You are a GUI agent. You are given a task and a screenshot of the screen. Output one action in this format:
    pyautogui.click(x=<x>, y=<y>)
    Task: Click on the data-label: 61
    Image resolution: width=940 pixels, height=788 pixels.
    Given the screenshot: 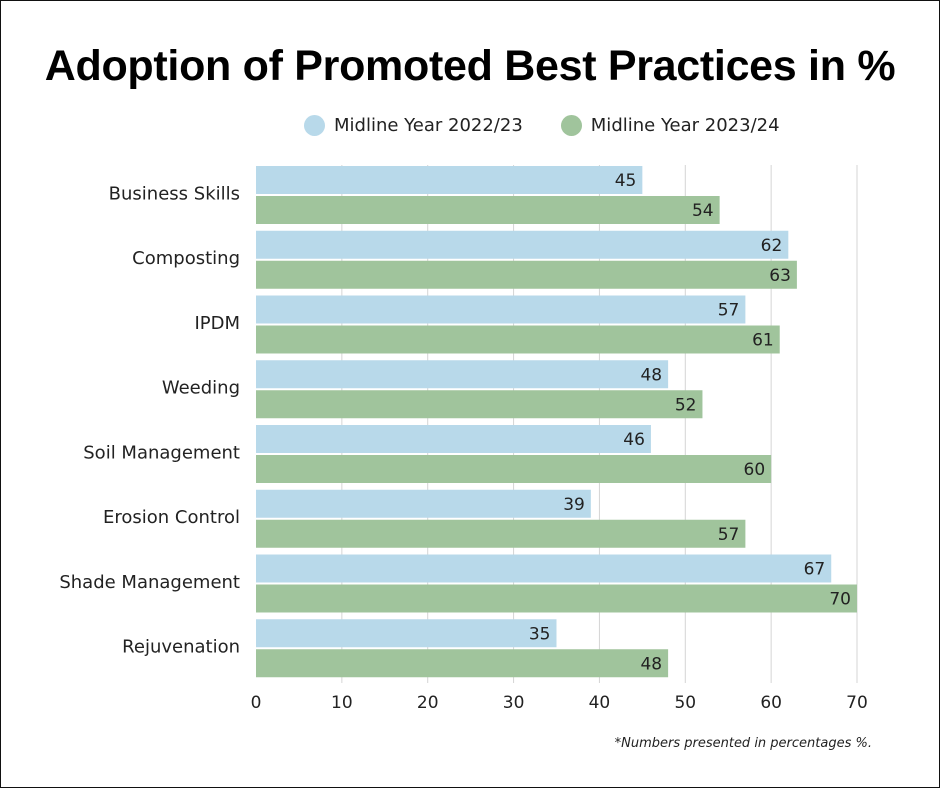 What is the action you would take?
    pyautogui.click(x=763, y=341)
    